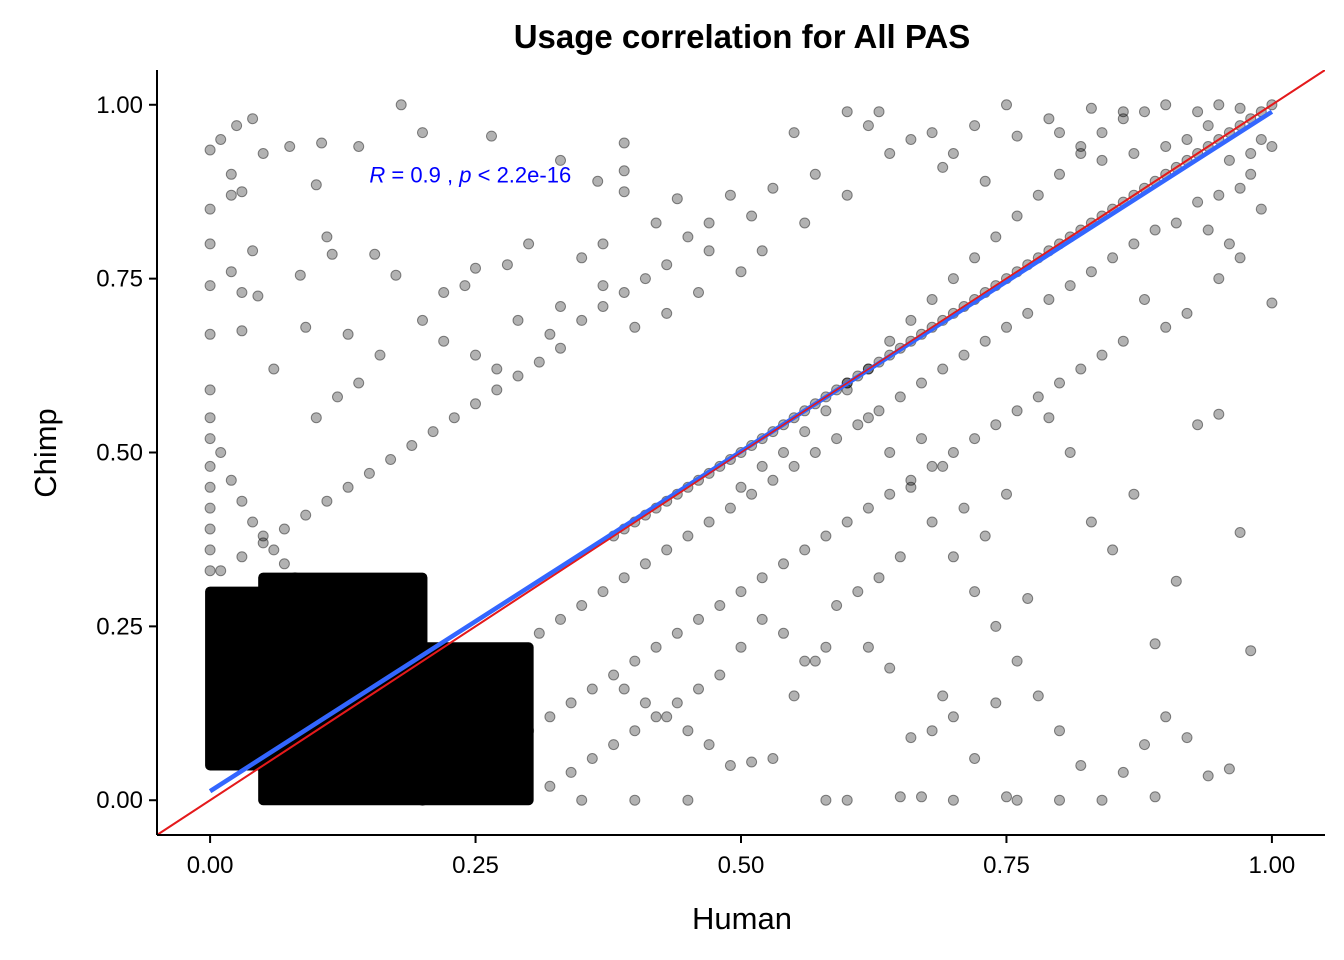 Image resolution: width=1344 pixels, height=960 pixels. Describe the element at coordinates (742, 36) in the screenshot. I see `chart-title: Usage correlation for All PAS` at that location.